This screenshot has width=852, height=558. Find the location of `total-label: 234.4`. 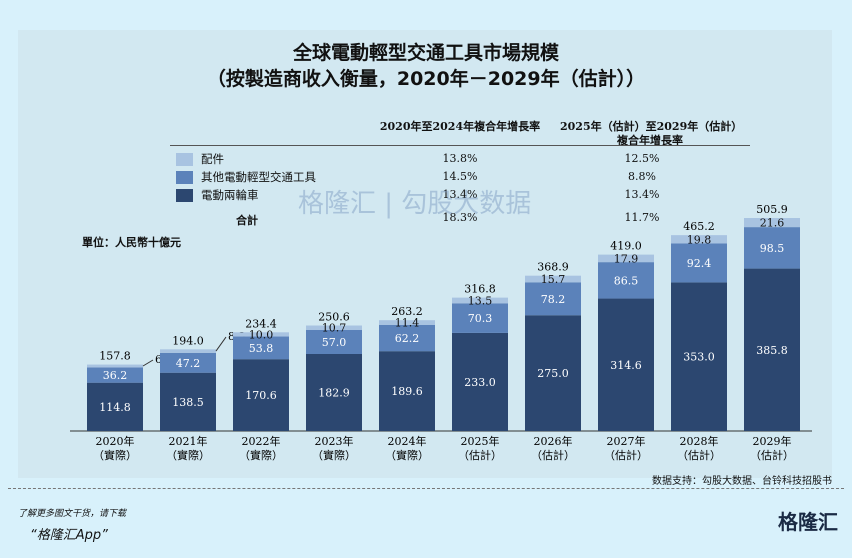

total-label: 234.4 is located at coordinates (261, 323).